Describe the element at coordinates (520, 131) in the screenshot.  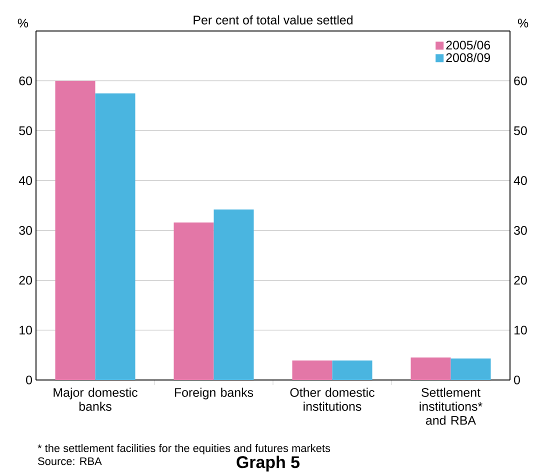
I see `y2-tick-label: 50` at that location.